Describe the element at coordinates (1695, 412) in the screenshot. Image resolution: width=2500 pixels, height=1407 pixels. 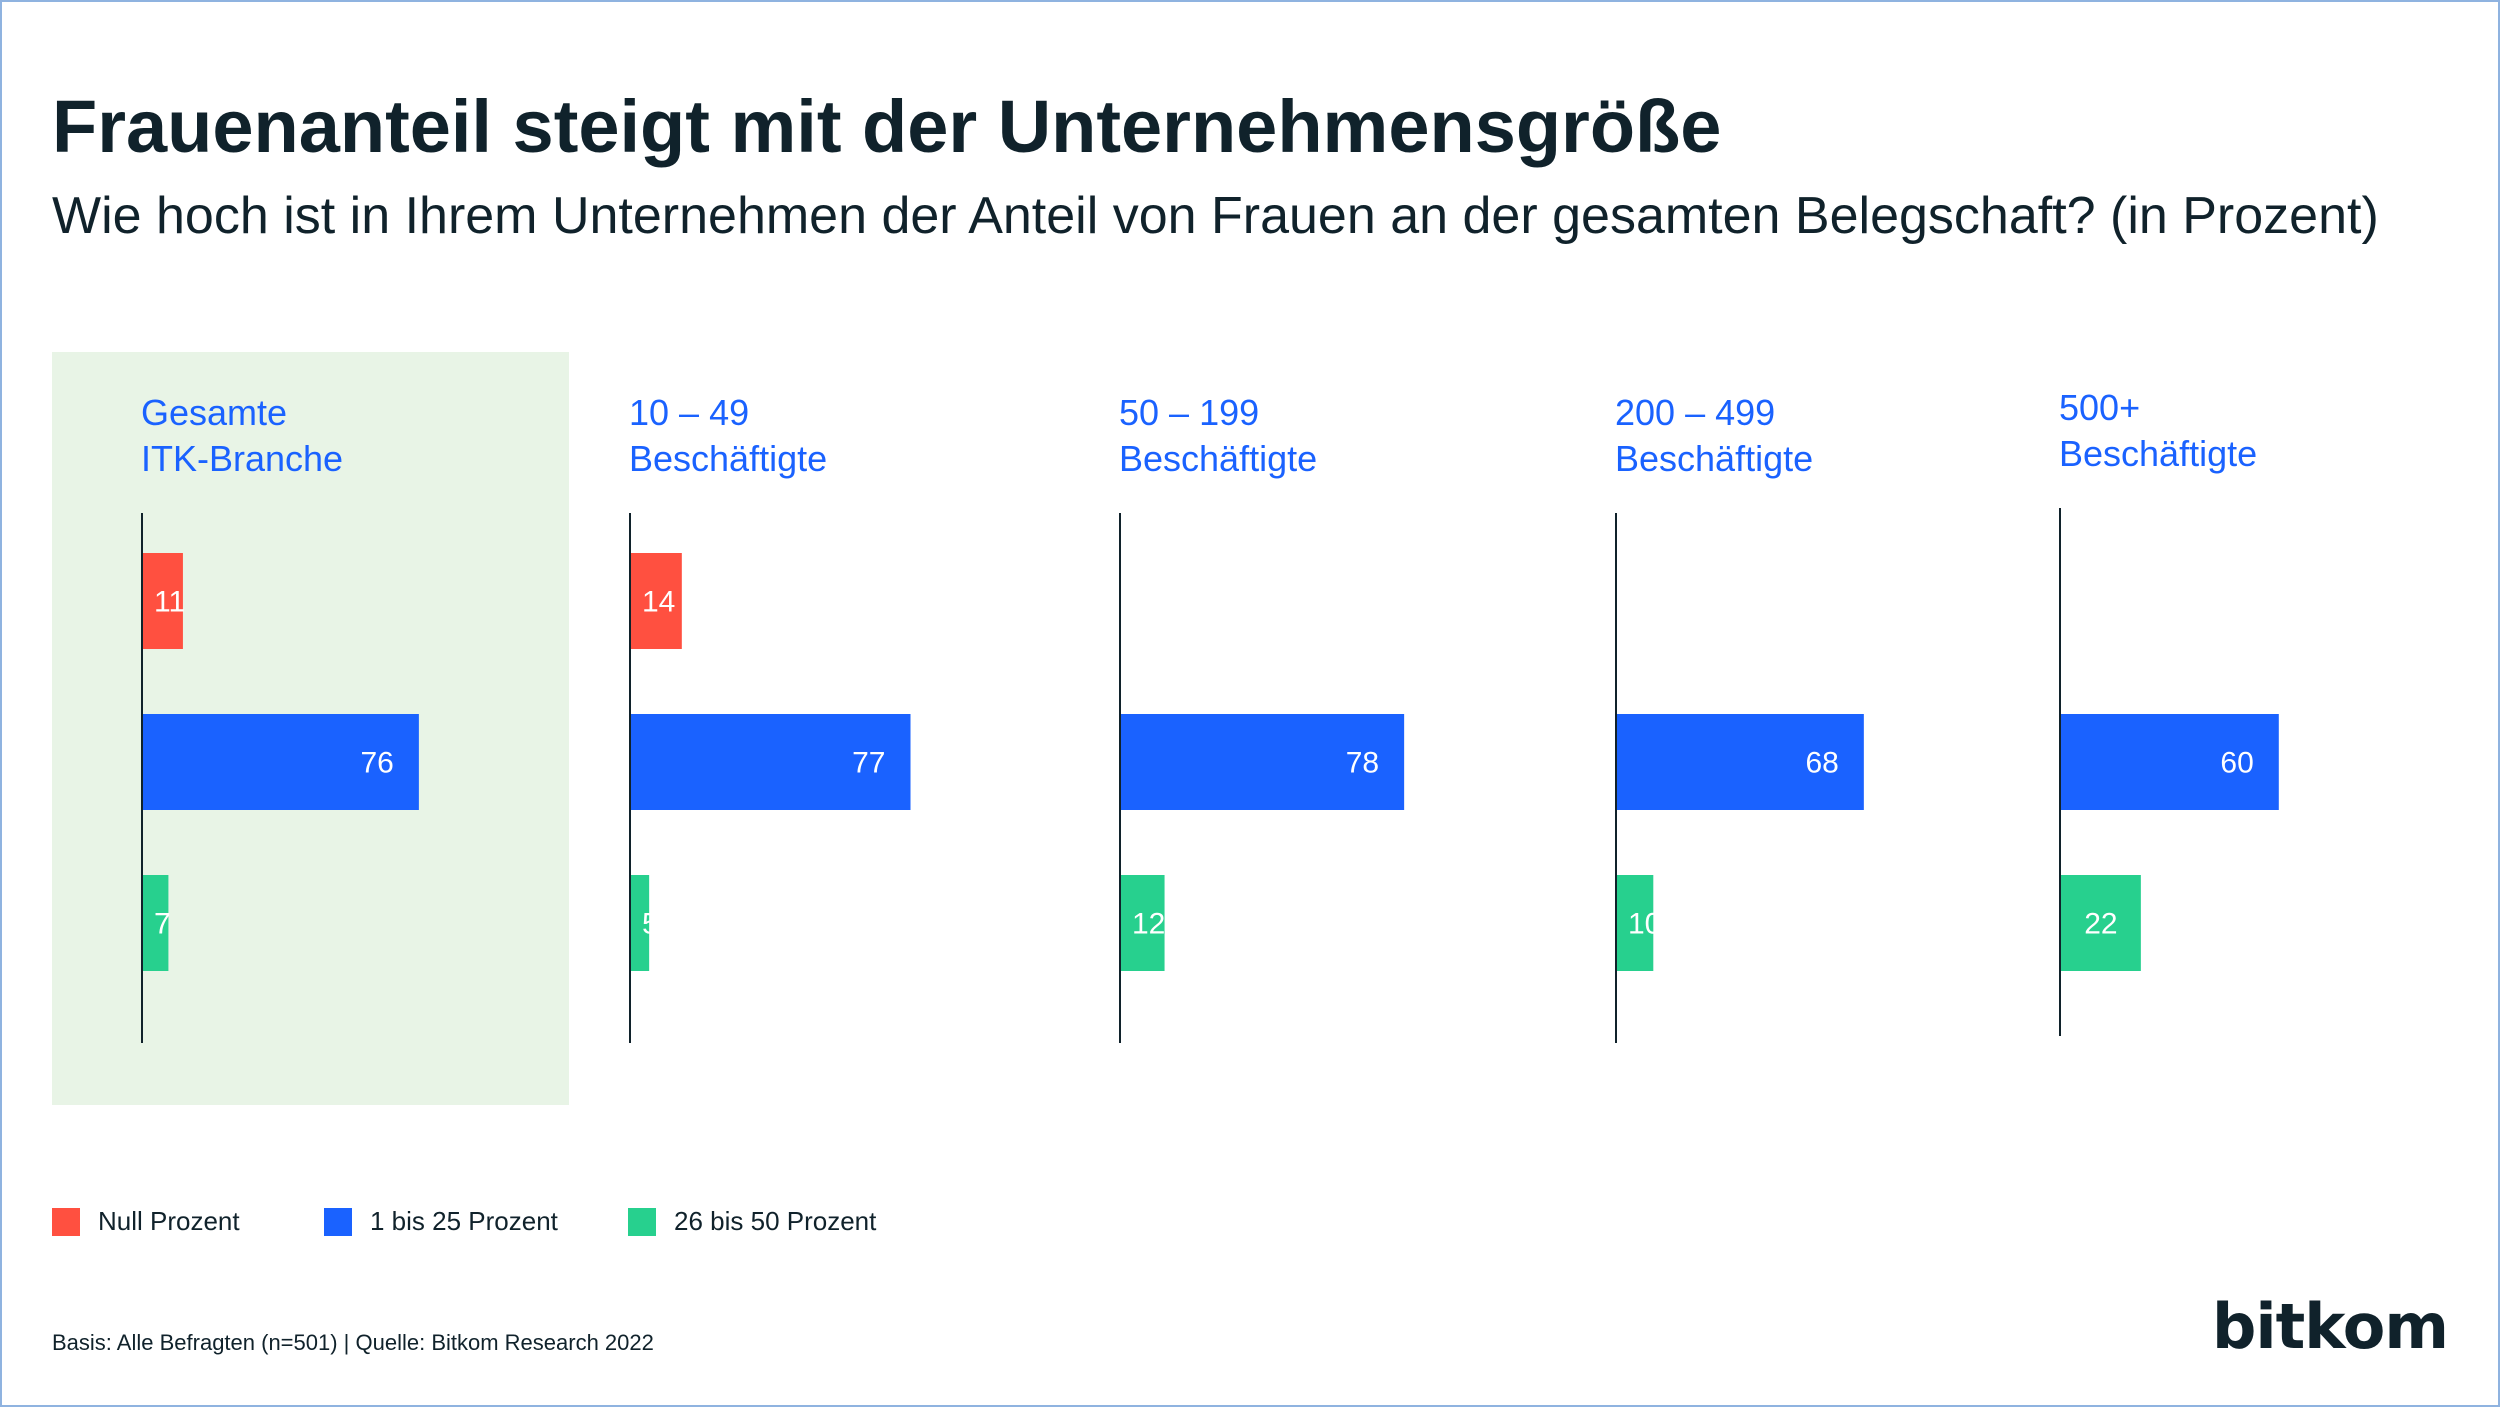
I see `group-label-line: 200 – 499` at that location.